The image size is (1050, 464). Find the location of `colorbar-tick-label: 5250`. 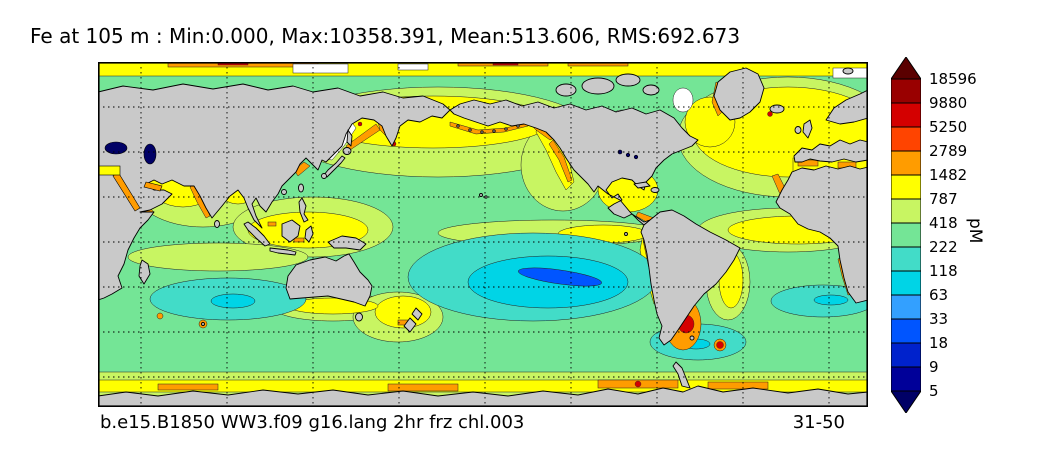

colorbar-tick-label: 5250 is located at coordinates (948, 127).